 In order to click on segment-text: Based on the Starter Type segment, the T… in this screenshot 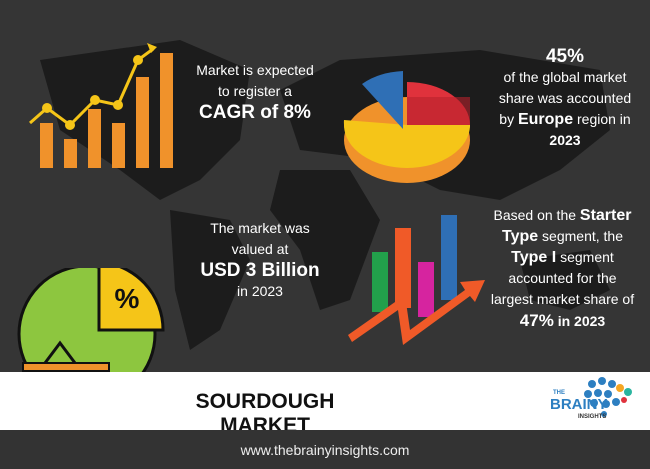, I will do `click(562, 268)`.